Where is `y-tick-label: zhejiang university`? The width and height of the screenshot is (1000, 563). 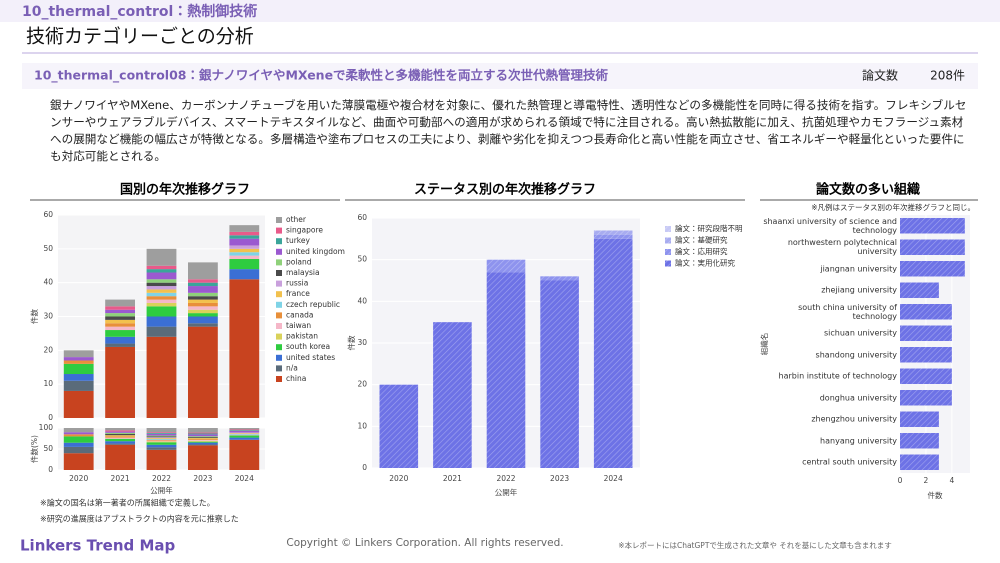
y-tick-label: zhejiang university is located at coordinates (859, 290).